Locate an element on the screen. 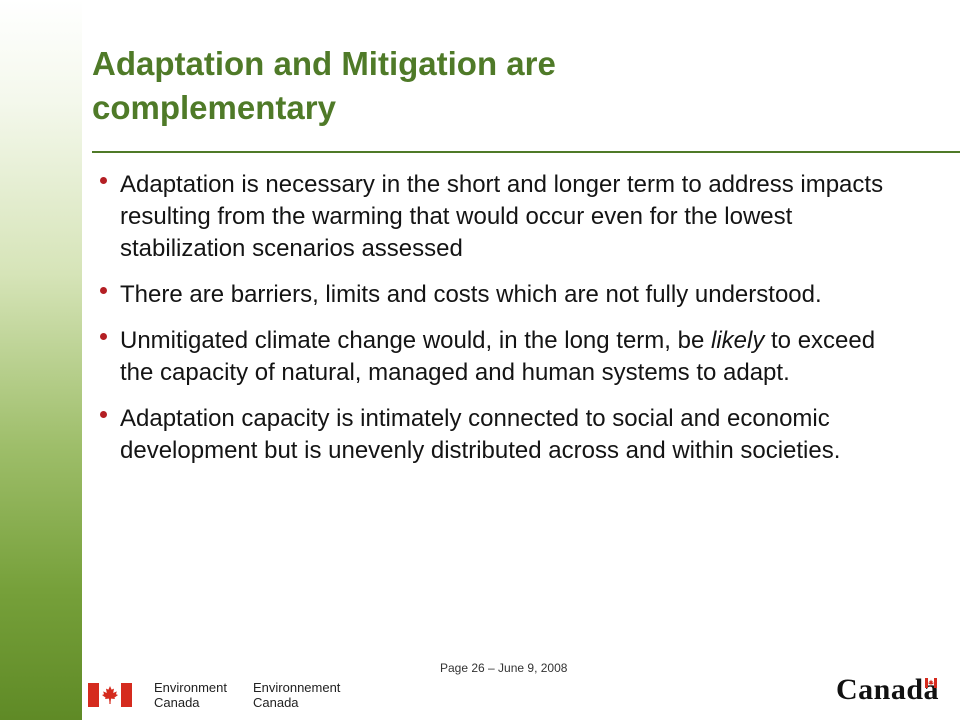 The image size is (960, 720). department-name-french: Environnement Canada is located at coordinates (296, 695).